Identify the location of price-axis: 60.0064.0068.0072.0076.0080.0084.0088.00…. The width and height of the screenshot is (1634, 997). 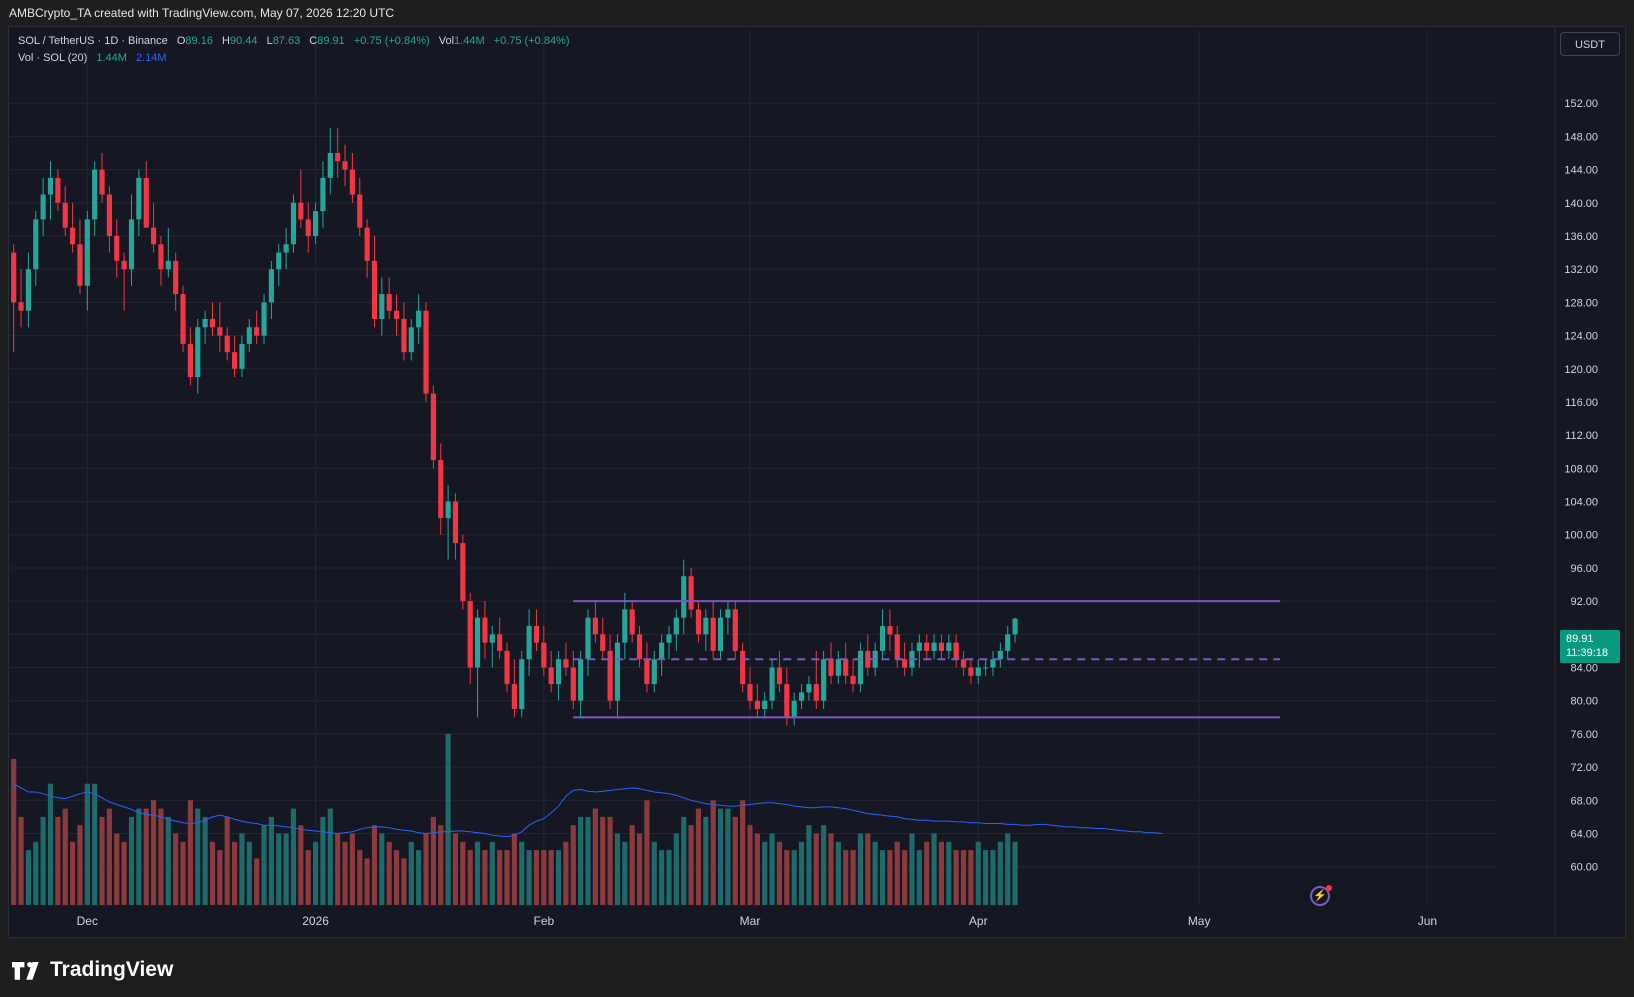
(1576, 481).